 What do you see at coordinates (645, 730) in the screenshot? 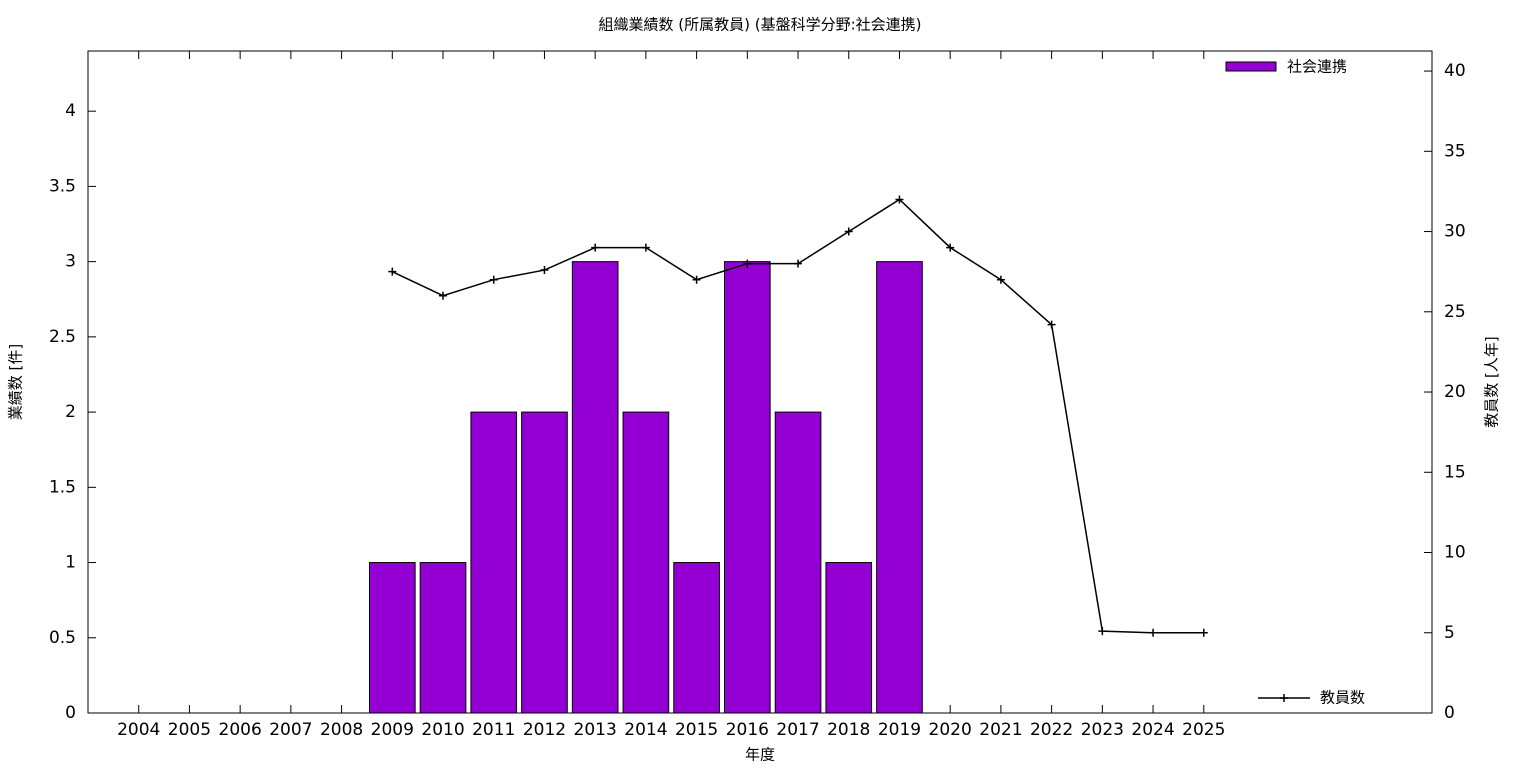
I see `x-tick-label: 2014` at bounding box center [645, 730].